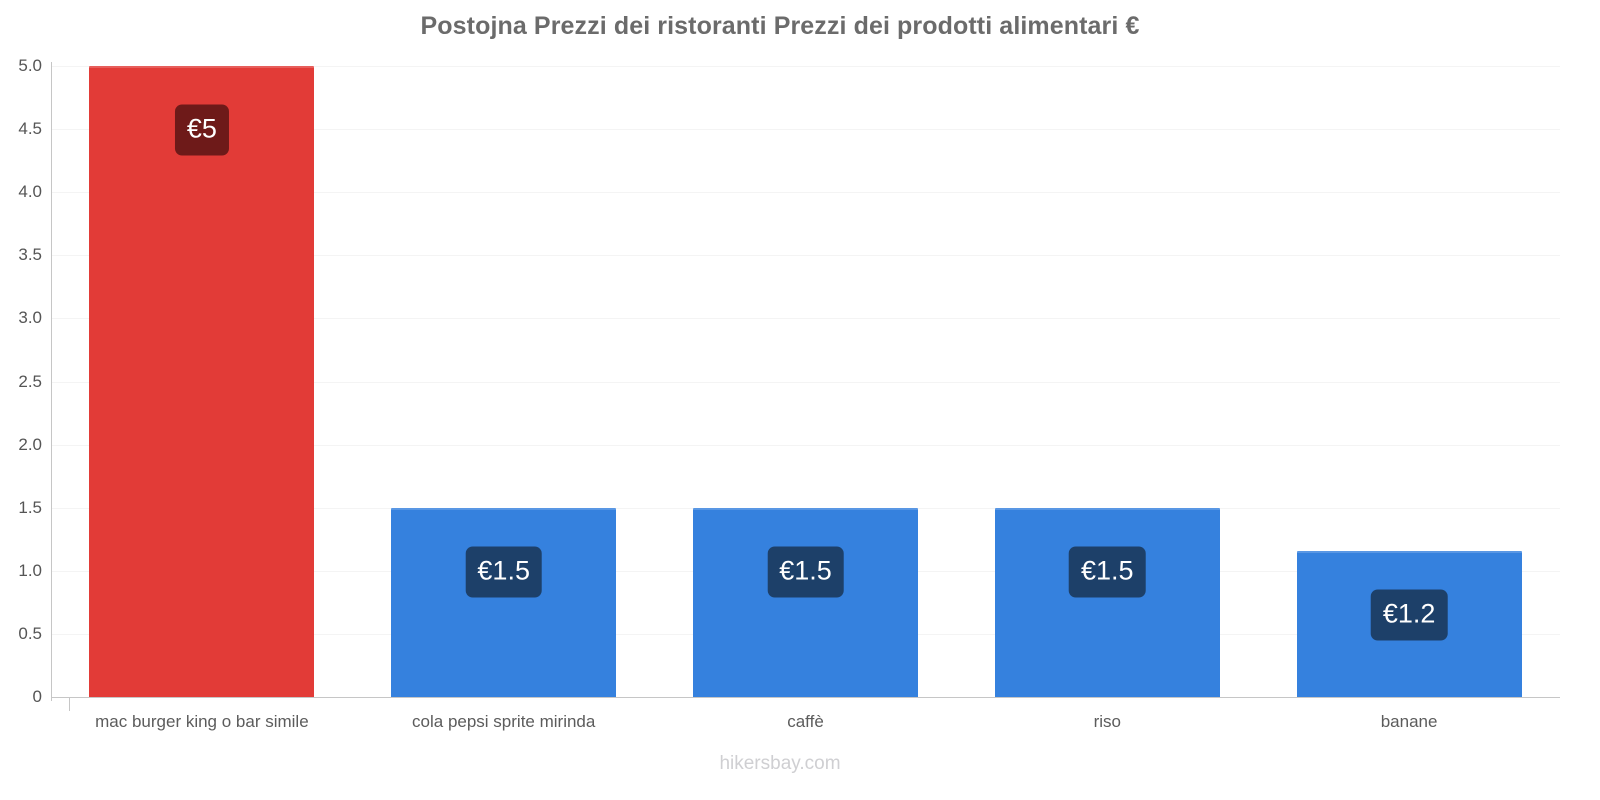 This screenshot has height=800, width=1600. Describe the element at coordinates (1409, 615) in the screenshot. I see `bar-value-label: €1.2` at that location.